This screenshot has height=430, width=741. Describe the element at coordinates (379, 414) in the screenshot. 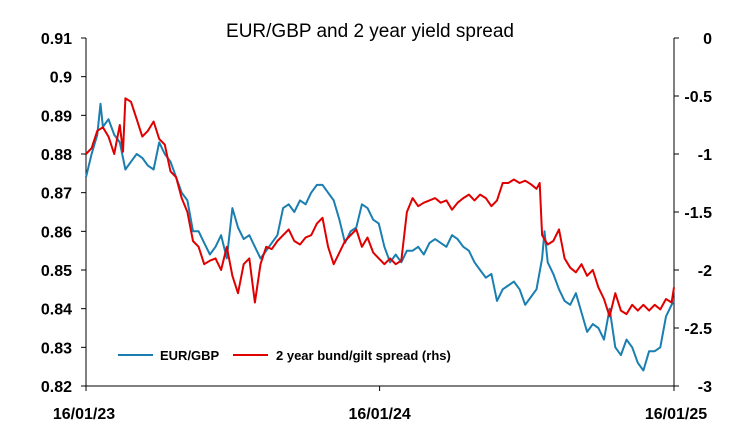

I see `x-tick-label: 16/01/24` at that location.